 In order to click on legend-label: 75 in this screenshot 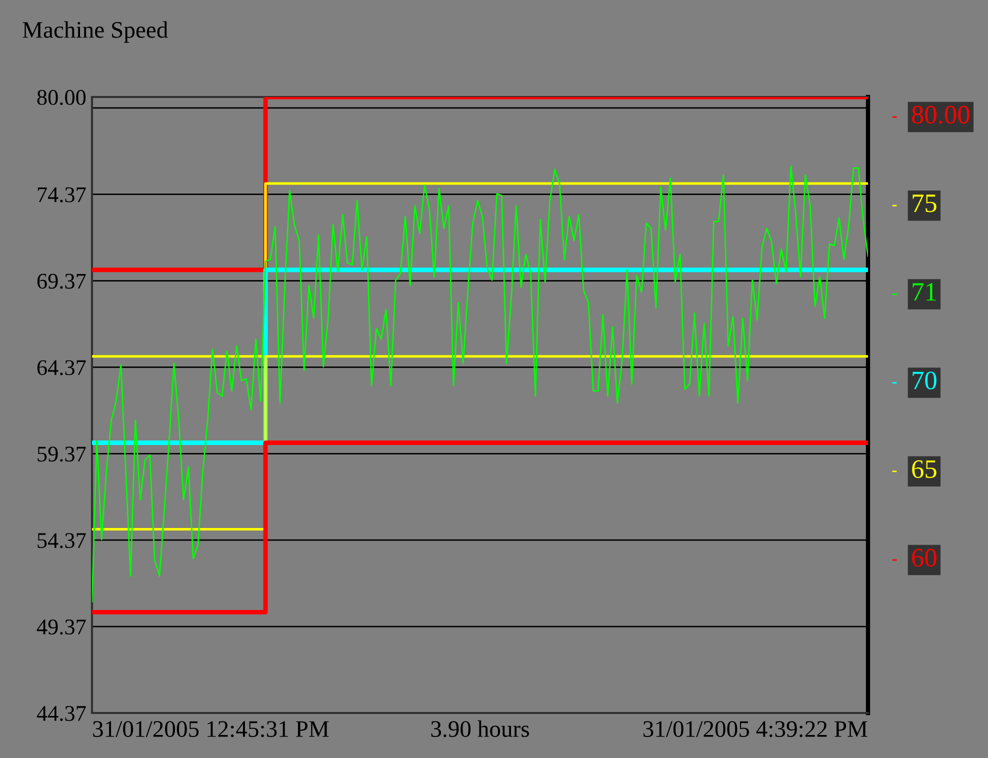, I will do `click(924, 203)`.